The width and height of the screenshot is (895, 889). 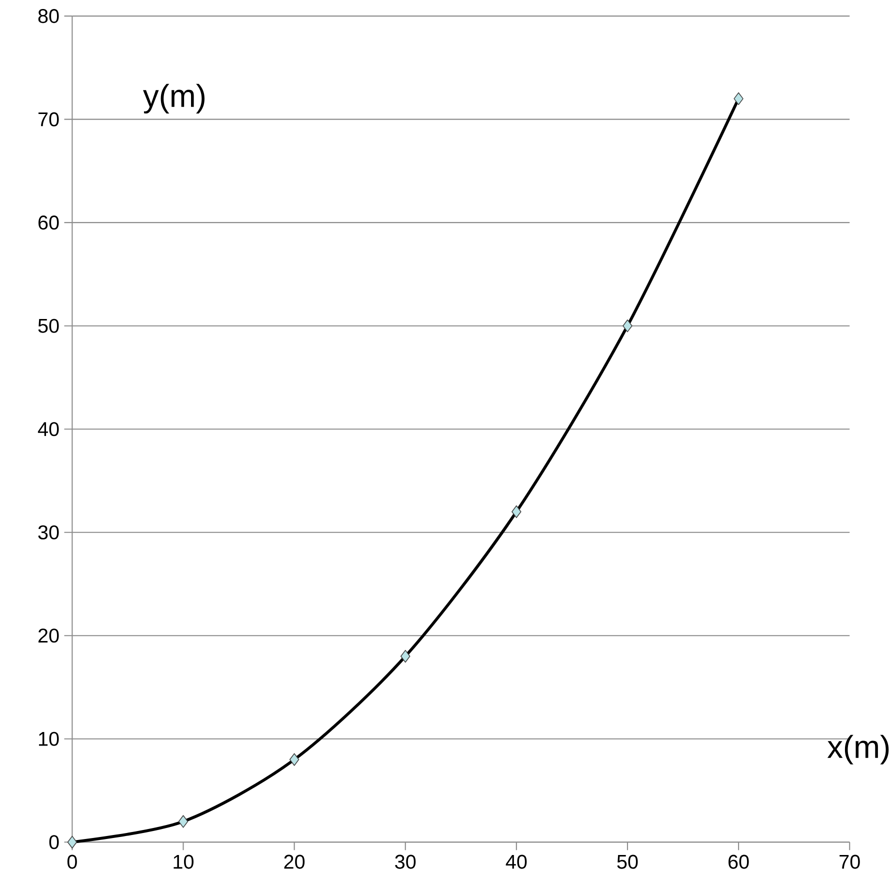 What do you see at coordinates (48, 429) in the screenshot?
I see `y-tick-label: 40` at bounding box center [48, 429].